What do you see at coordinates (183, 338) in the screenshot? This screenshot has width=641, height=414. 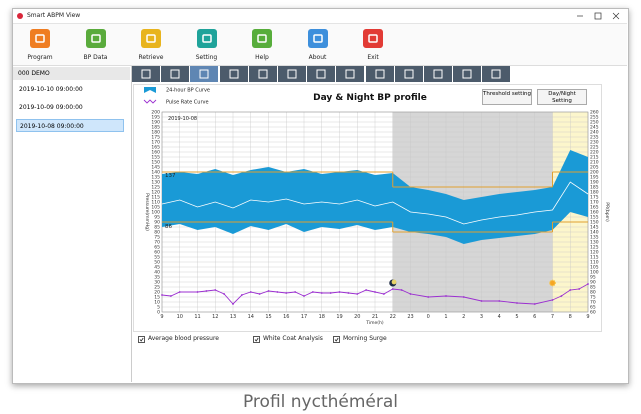 I see `checkbox-label: Average blood pressure` at bounding box center [183, 338].